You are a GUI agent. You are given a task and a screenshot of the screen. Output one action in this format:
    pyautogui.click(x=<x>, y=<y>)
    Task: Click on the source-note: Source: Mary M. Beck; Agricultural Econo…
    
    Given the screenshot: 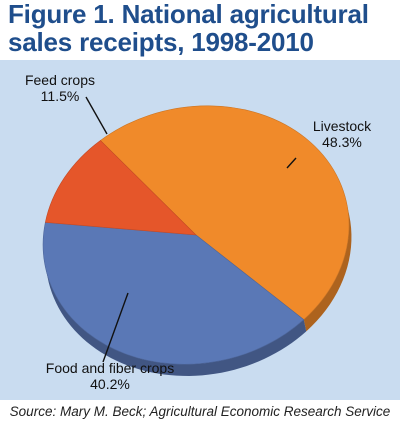 What is the action you would take?
    pyautogui.click(x=200, y=411)
    